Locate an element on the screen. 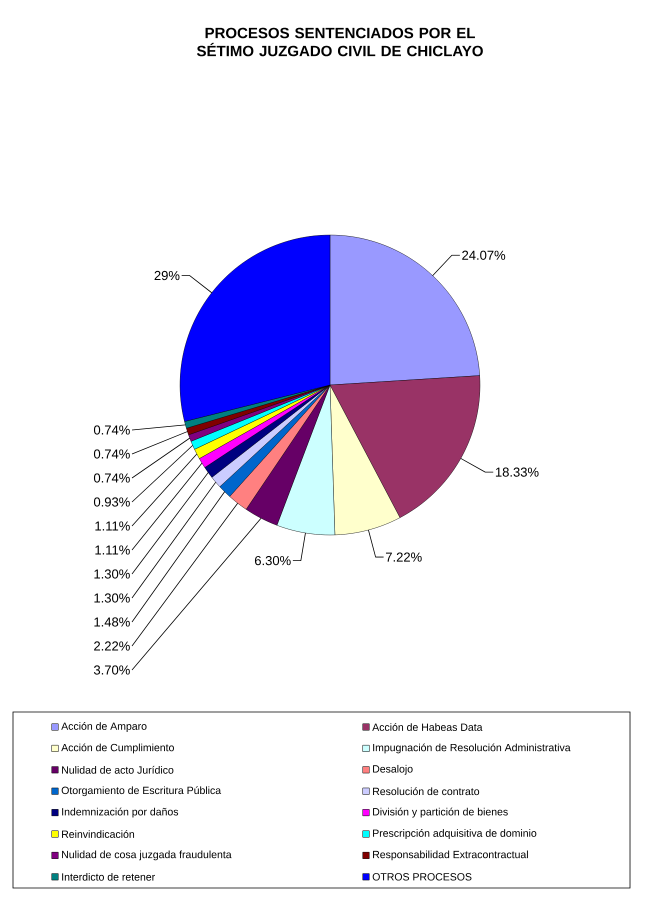  legend-label: Interdicto de retener is located at coordinates (108, 876).